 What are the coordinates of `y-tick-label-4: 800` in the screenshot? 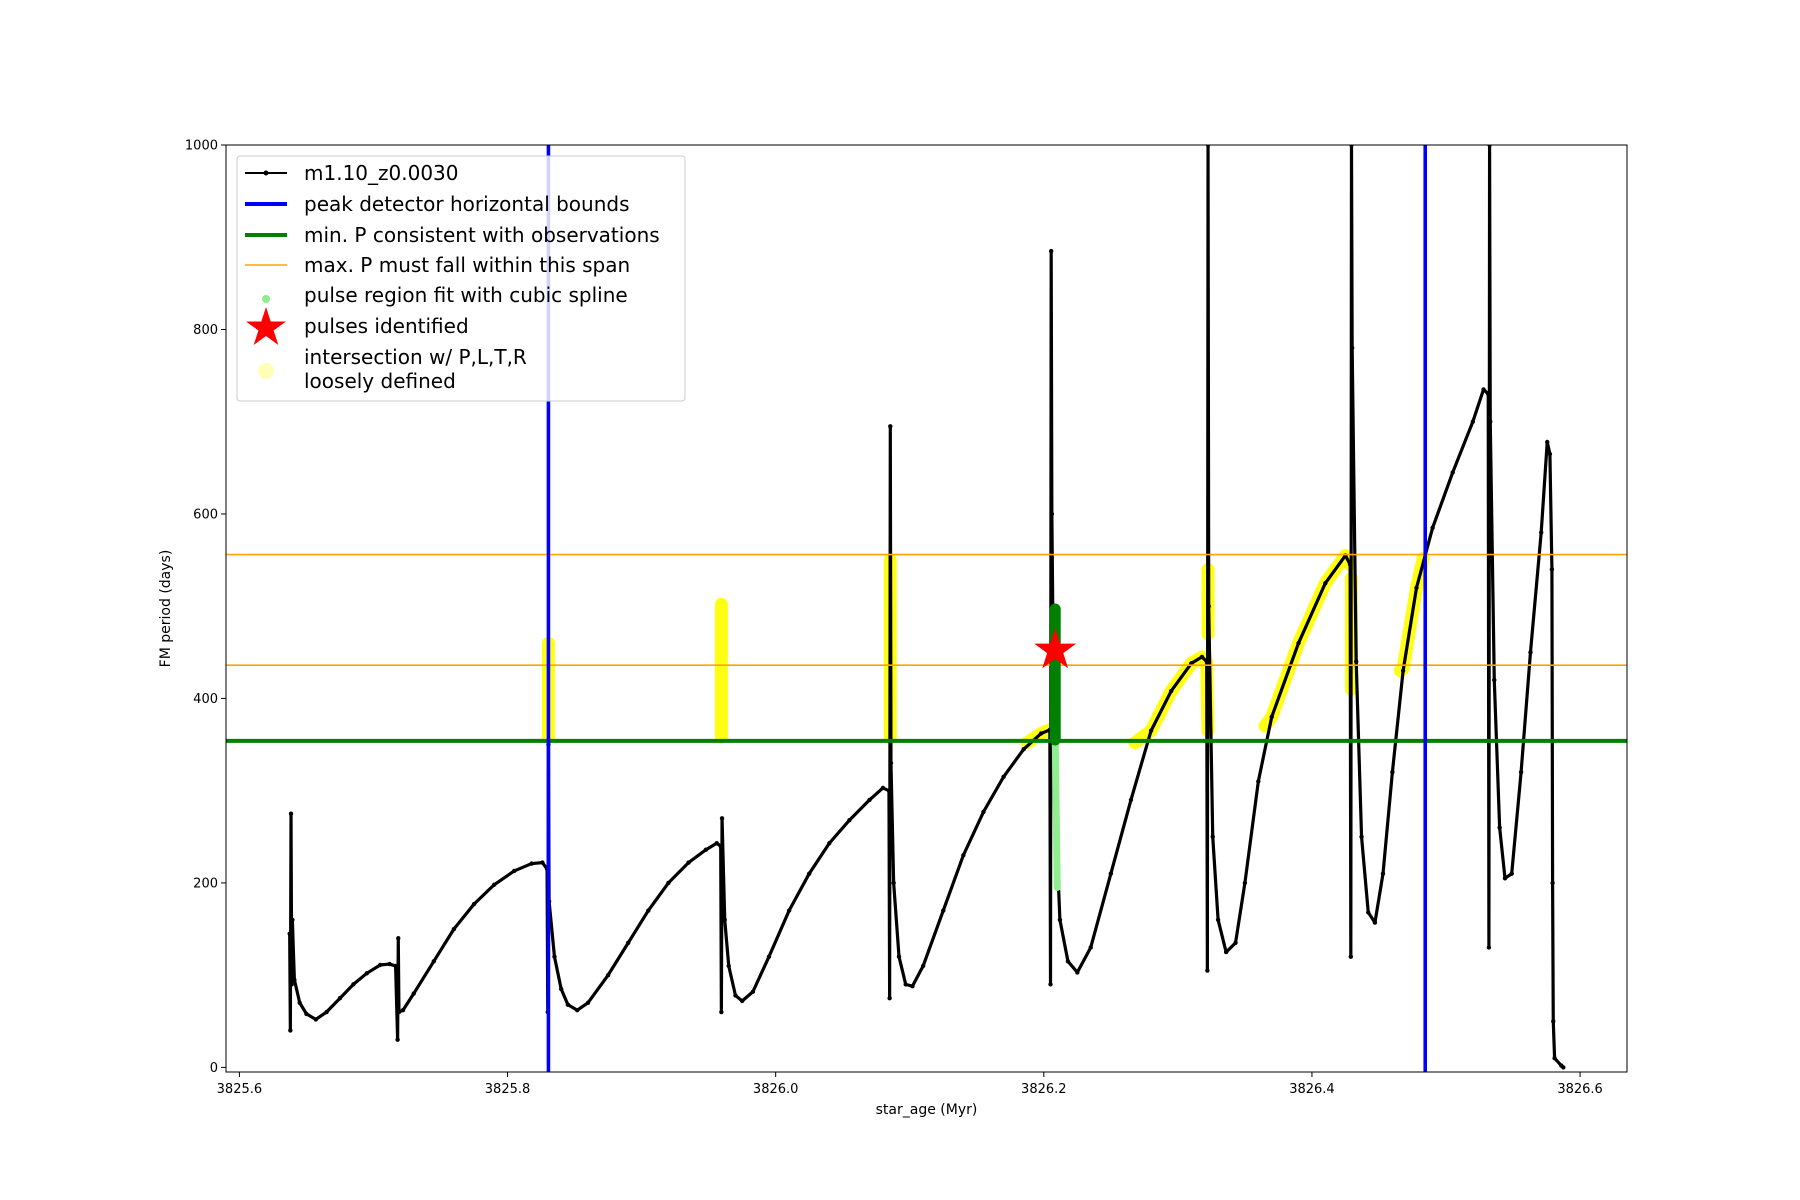 It's located at (205, 330).